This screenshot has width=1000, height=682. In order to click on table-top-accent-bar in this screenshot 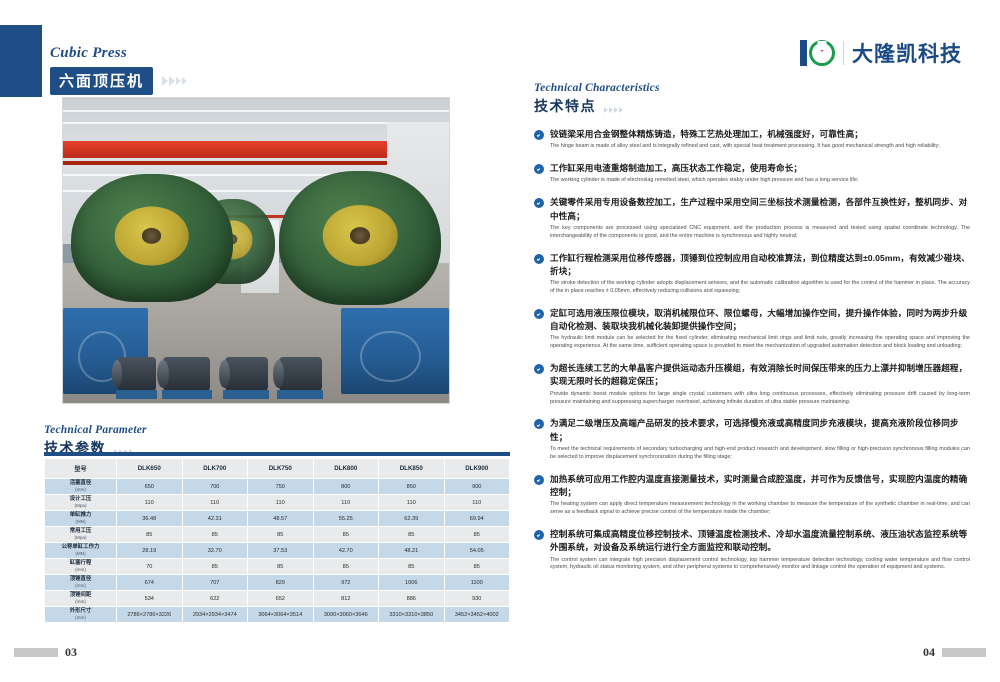, I will do `click(277, 454)`.